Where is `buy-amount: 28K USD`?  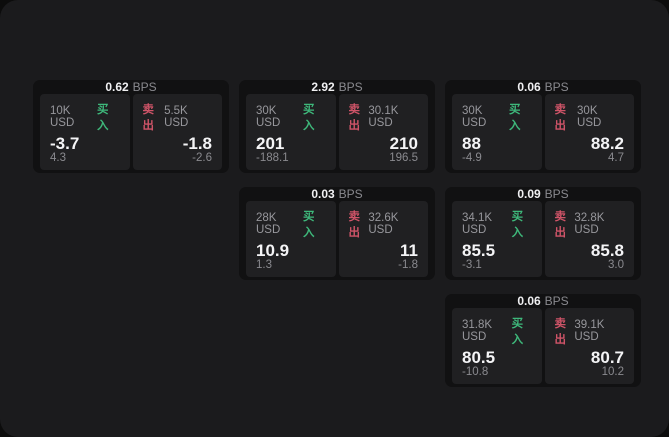
buy-amount: 28K USD is located at coordinates (268, 224).